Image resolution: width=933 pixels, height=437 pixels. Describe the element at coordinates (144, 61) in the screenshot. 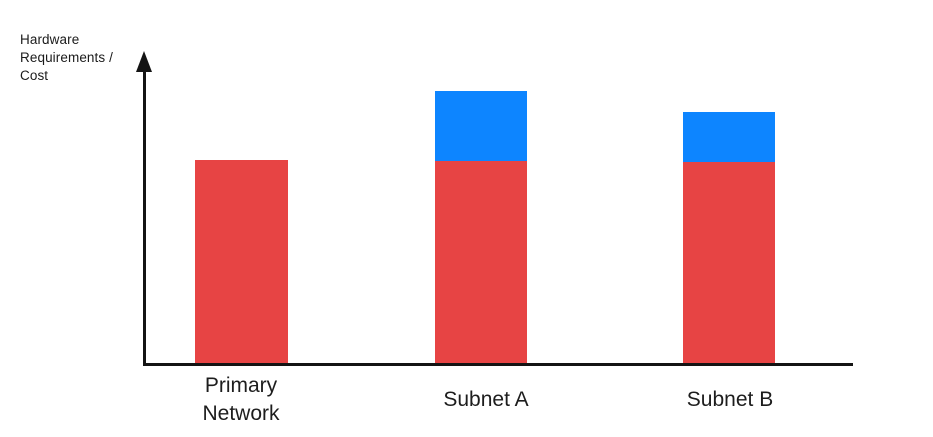

I see `y-axis-arrowhead-icon` at that location.